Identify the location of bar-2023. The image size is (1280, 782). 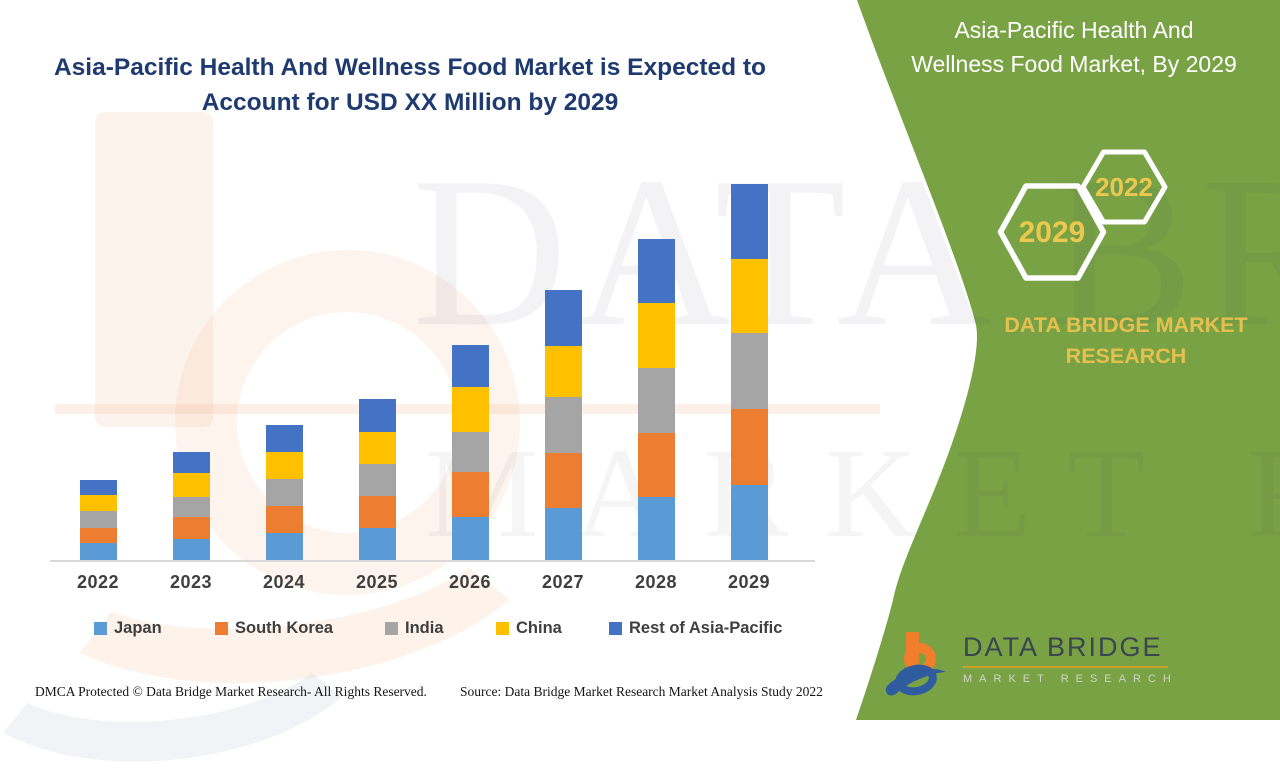
(191, 506).